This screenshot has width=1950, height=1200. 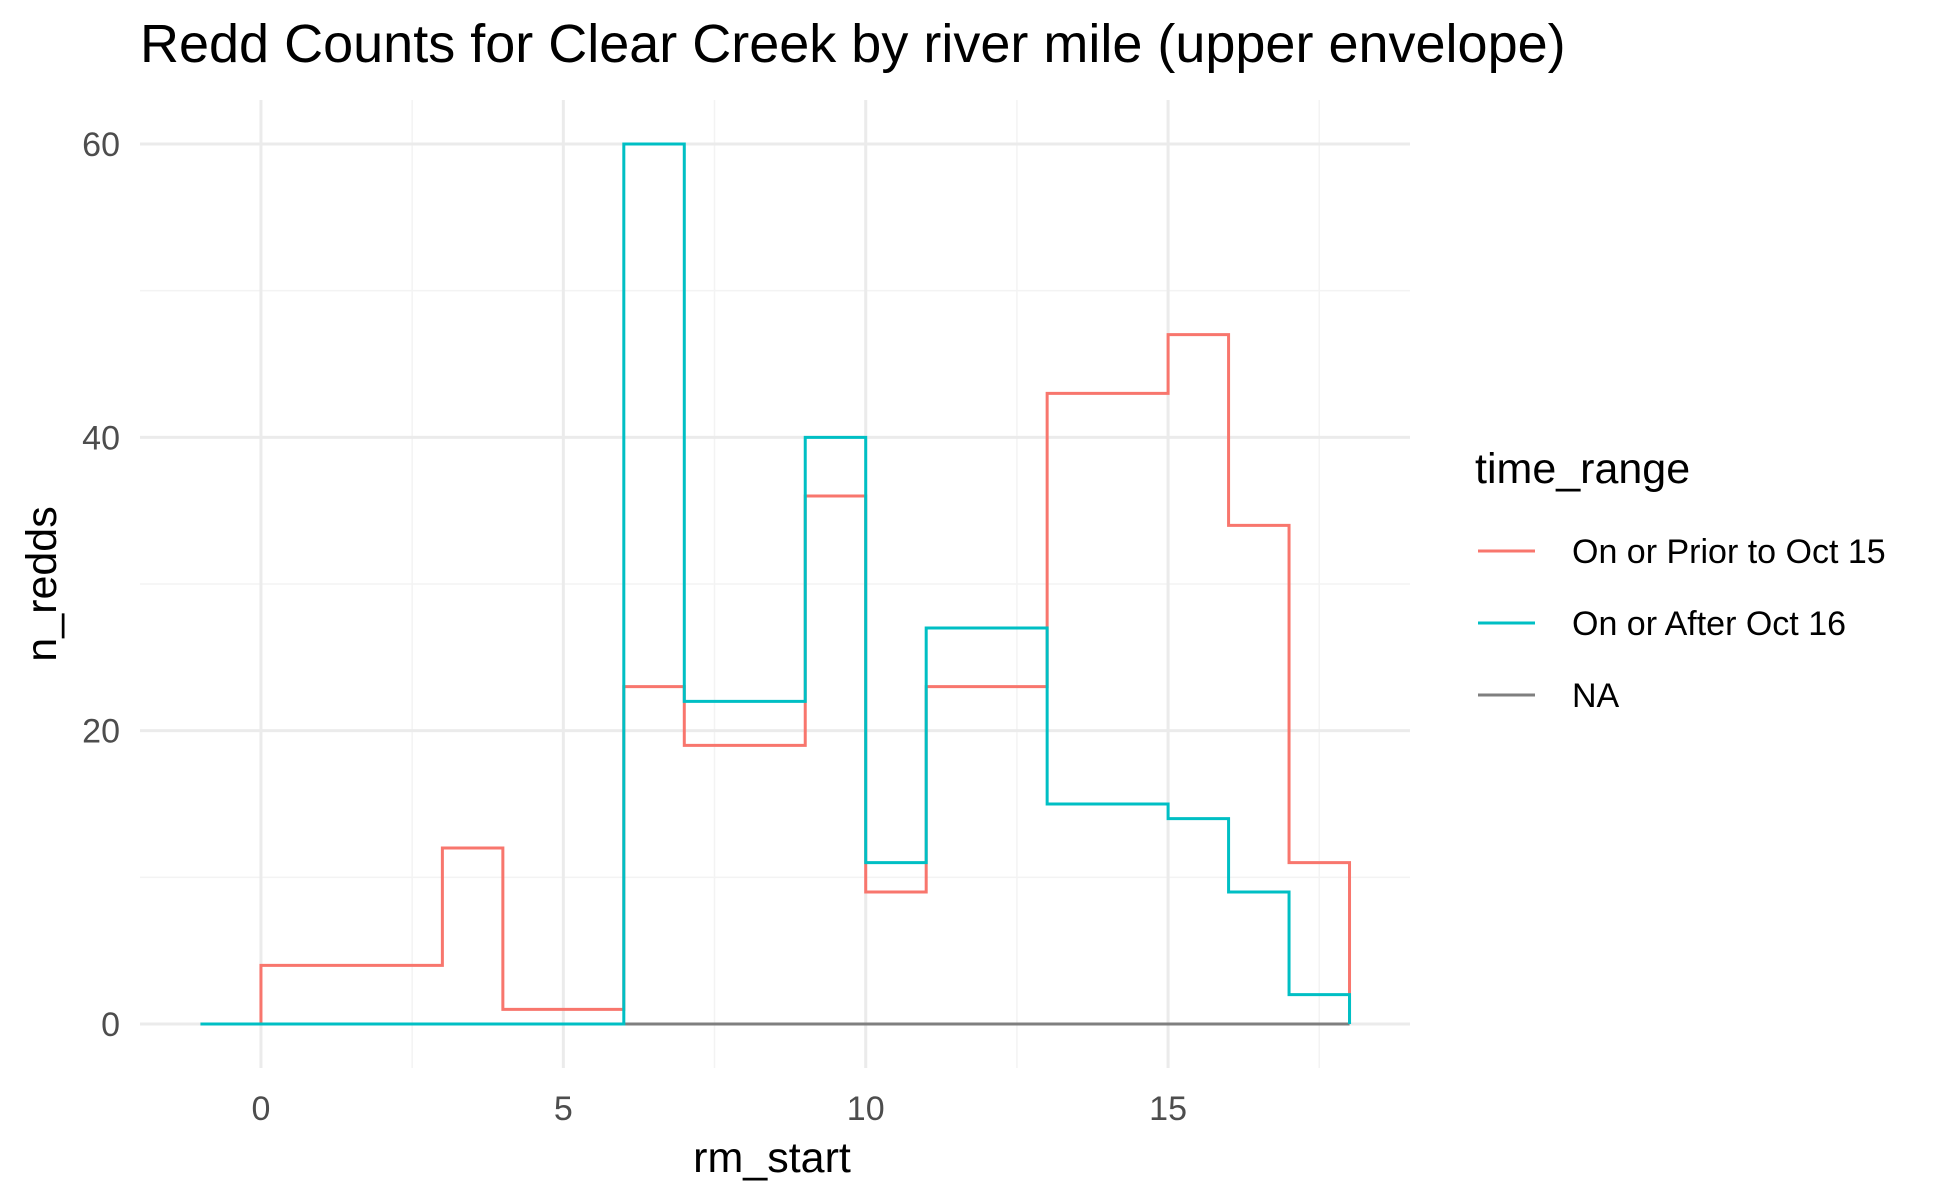 I want to click on legend-label: On or Prior to Oct 15, so click(x=1729, y=552).